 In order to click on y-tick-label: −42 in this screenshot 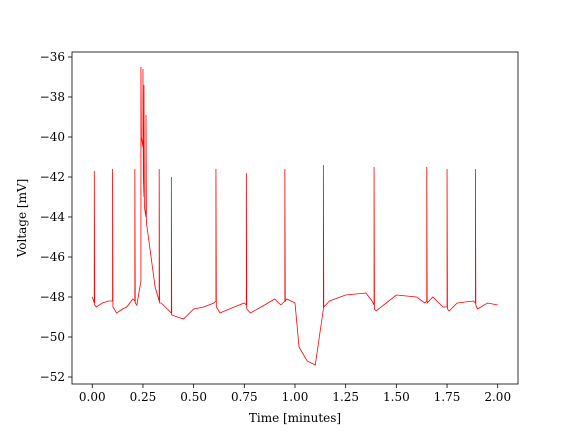, I will do `click(52, 177)`.